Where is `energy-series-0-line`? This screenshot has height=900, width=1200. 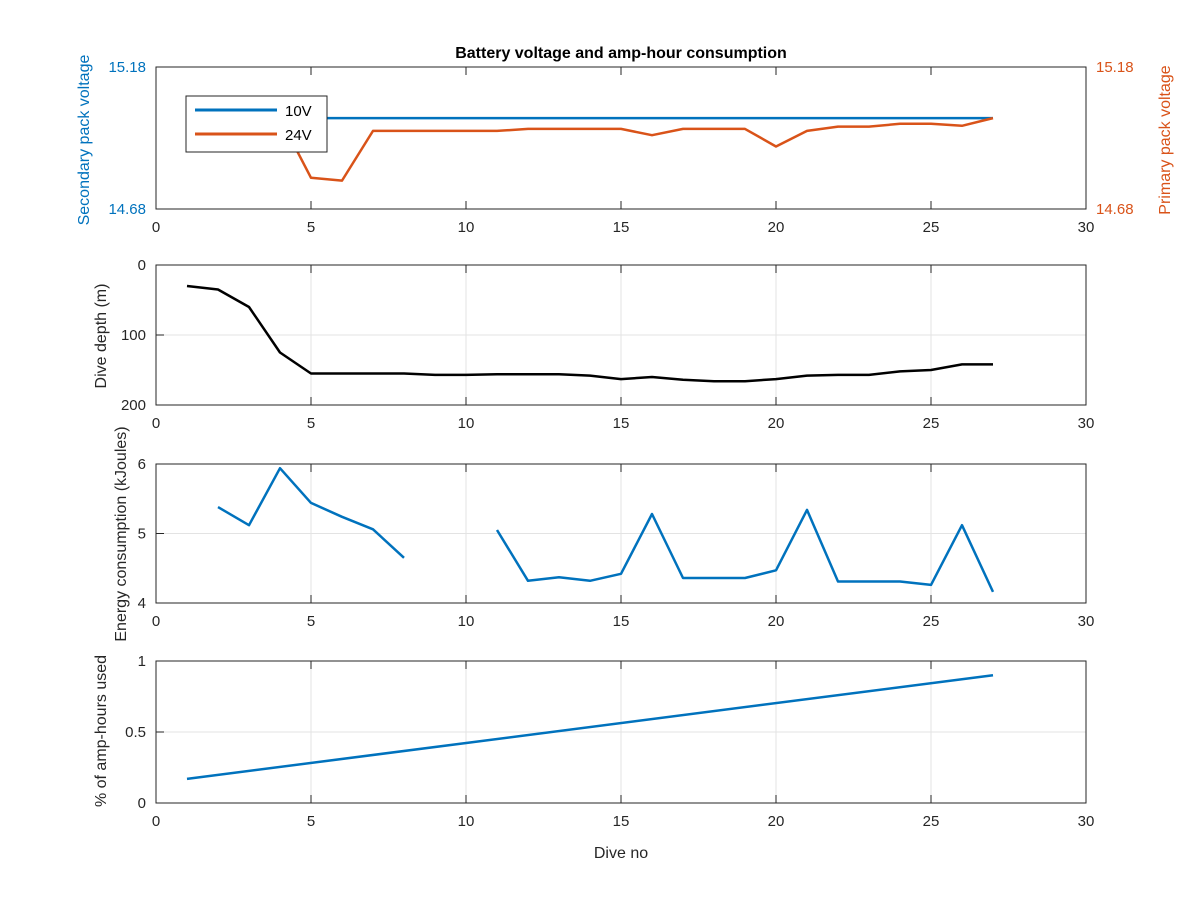 energy-series-0-line is located at coordinates (606, 529).